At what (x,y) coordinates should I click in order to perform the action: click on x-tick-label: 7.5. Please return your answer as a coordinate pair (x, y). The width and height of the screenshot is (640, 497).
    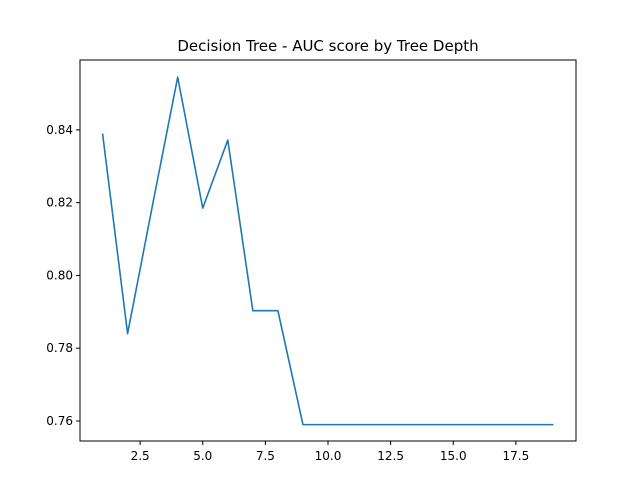
    Looking at the image, I should click on (265, 456).